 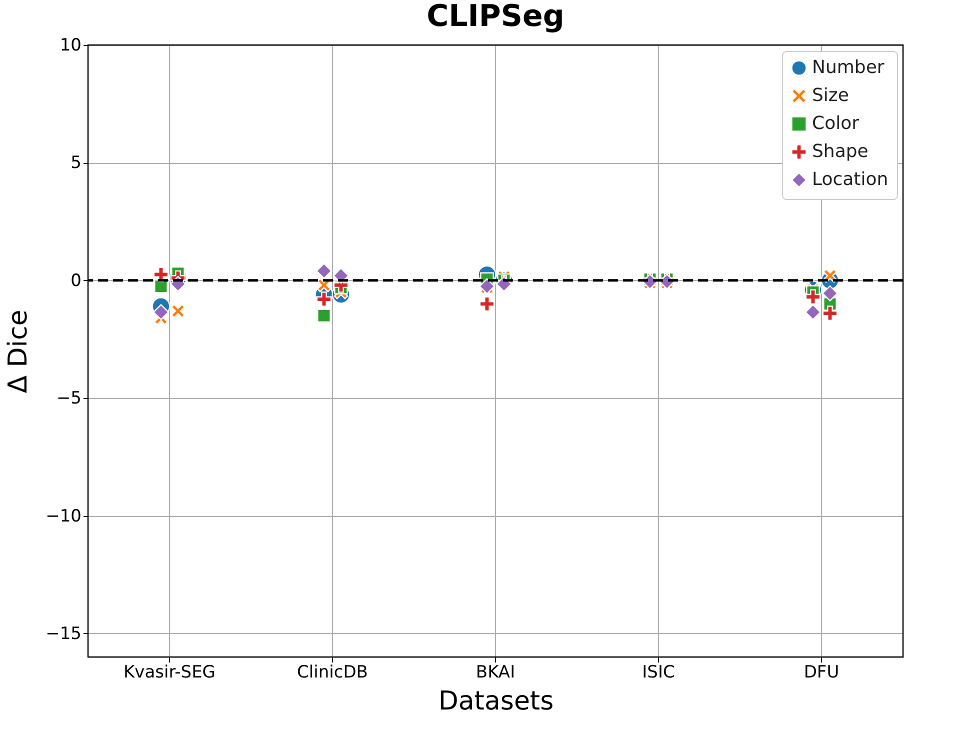 What do you see at coordinates (496, 701) in the screenshot?
I see `x-axis-title: Datasets` at bounding box center [496, 701].